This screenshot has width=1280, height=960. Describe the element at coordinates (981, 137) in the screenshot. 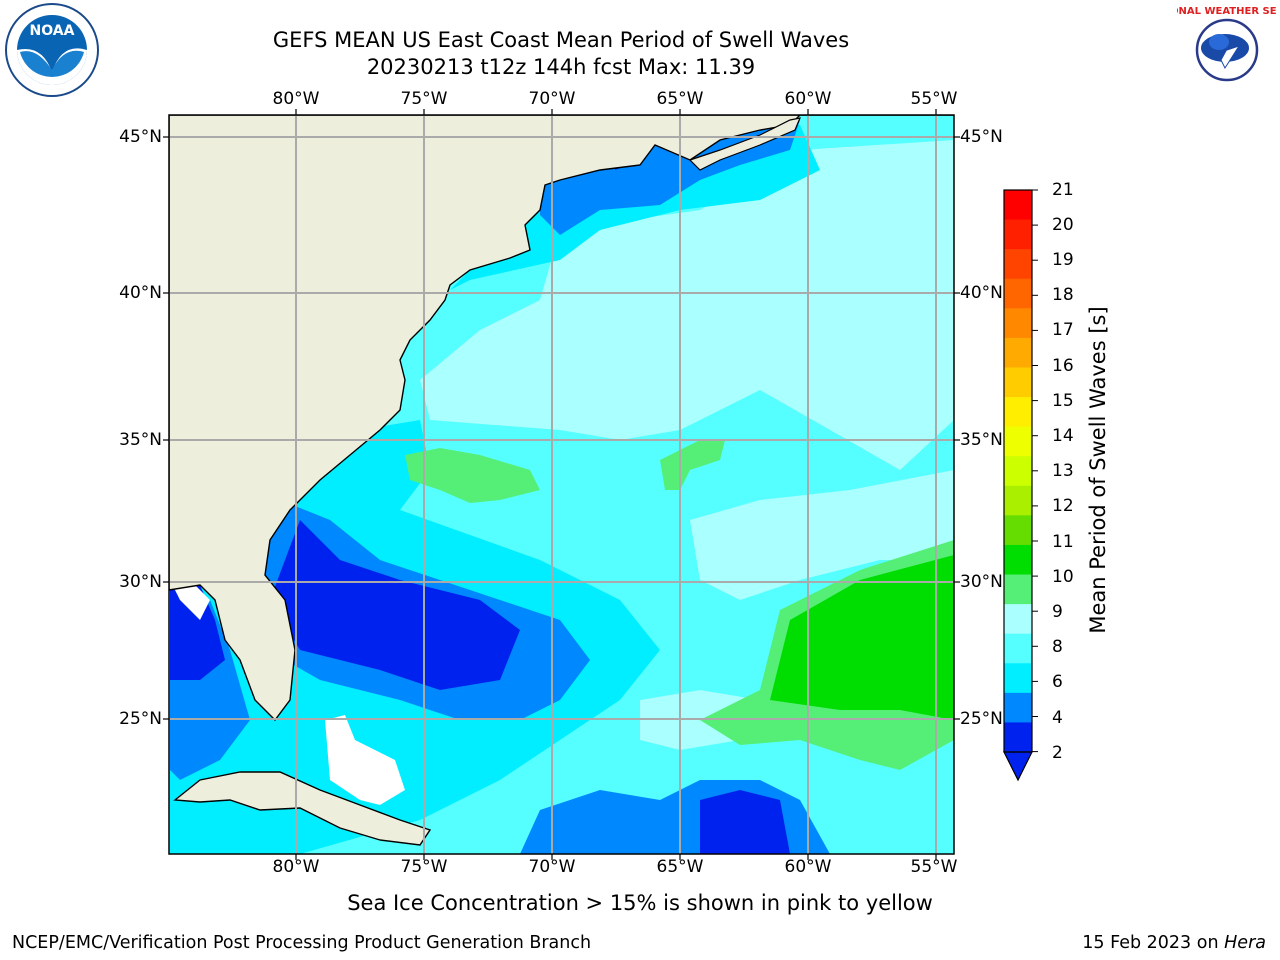

I see `lat-label-right-45n: 45°N` at that location.